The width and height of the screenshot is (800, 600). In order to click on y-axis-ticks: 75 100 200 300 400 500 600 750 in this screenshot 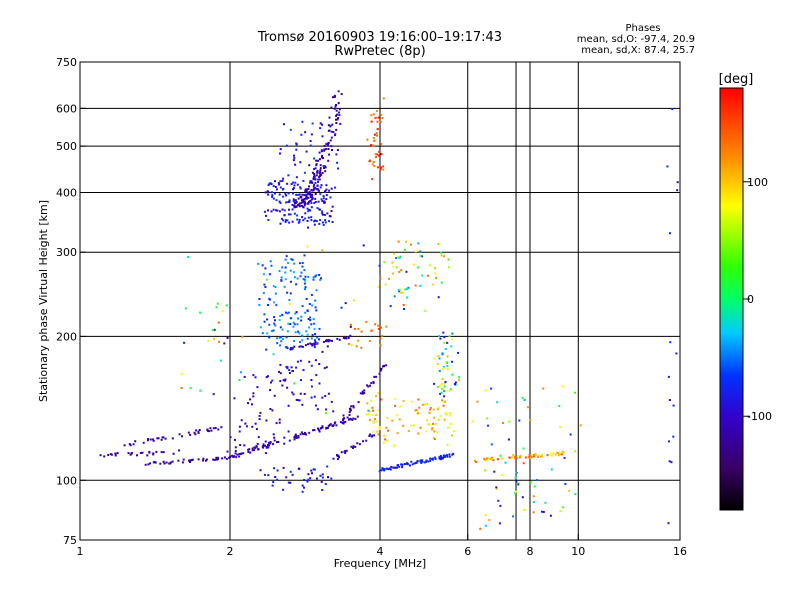, I will do `click(71, 301)`.